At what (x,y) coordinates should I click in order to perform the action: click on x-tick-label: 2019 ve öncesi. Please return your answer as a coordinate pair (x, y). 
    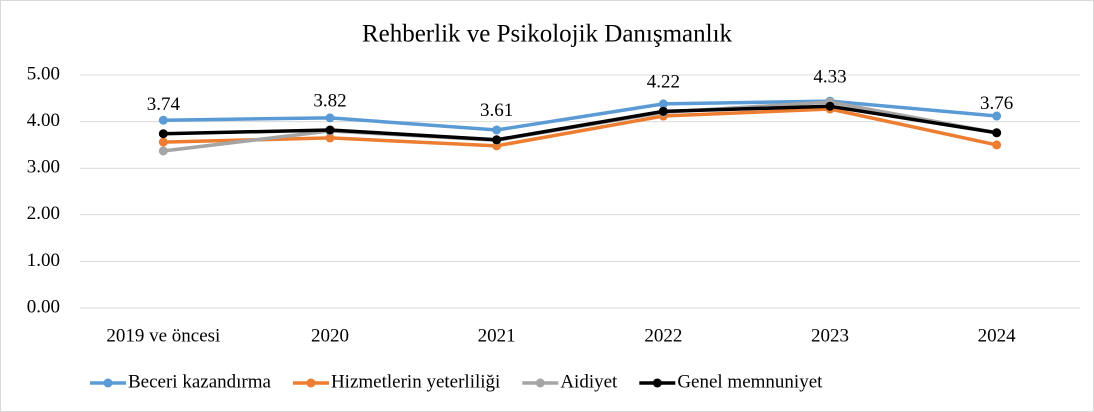
    Looking at the image, I should click on (163, 335).